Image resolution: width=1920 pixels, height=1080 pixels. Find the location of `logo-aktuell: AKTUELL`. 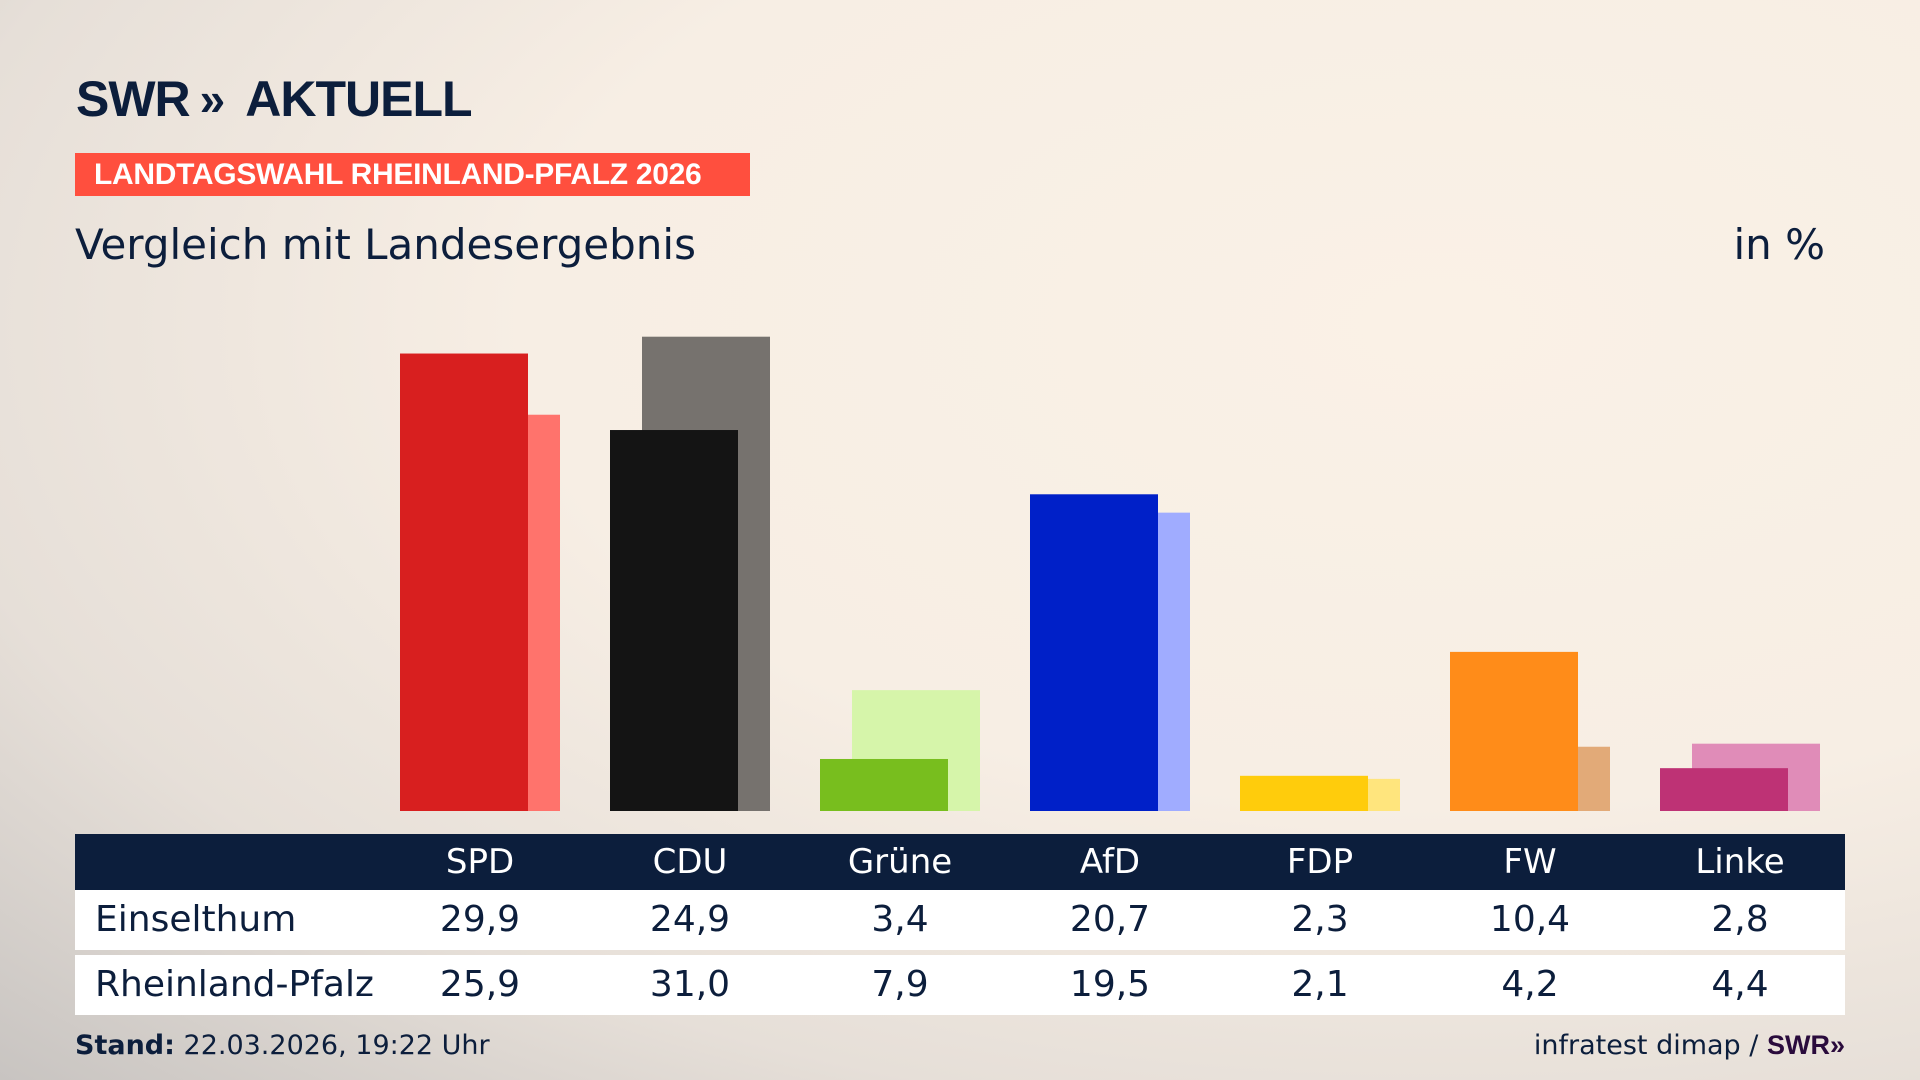

logo-aktuell: AKTUELL is located at coordinates (358, 99).